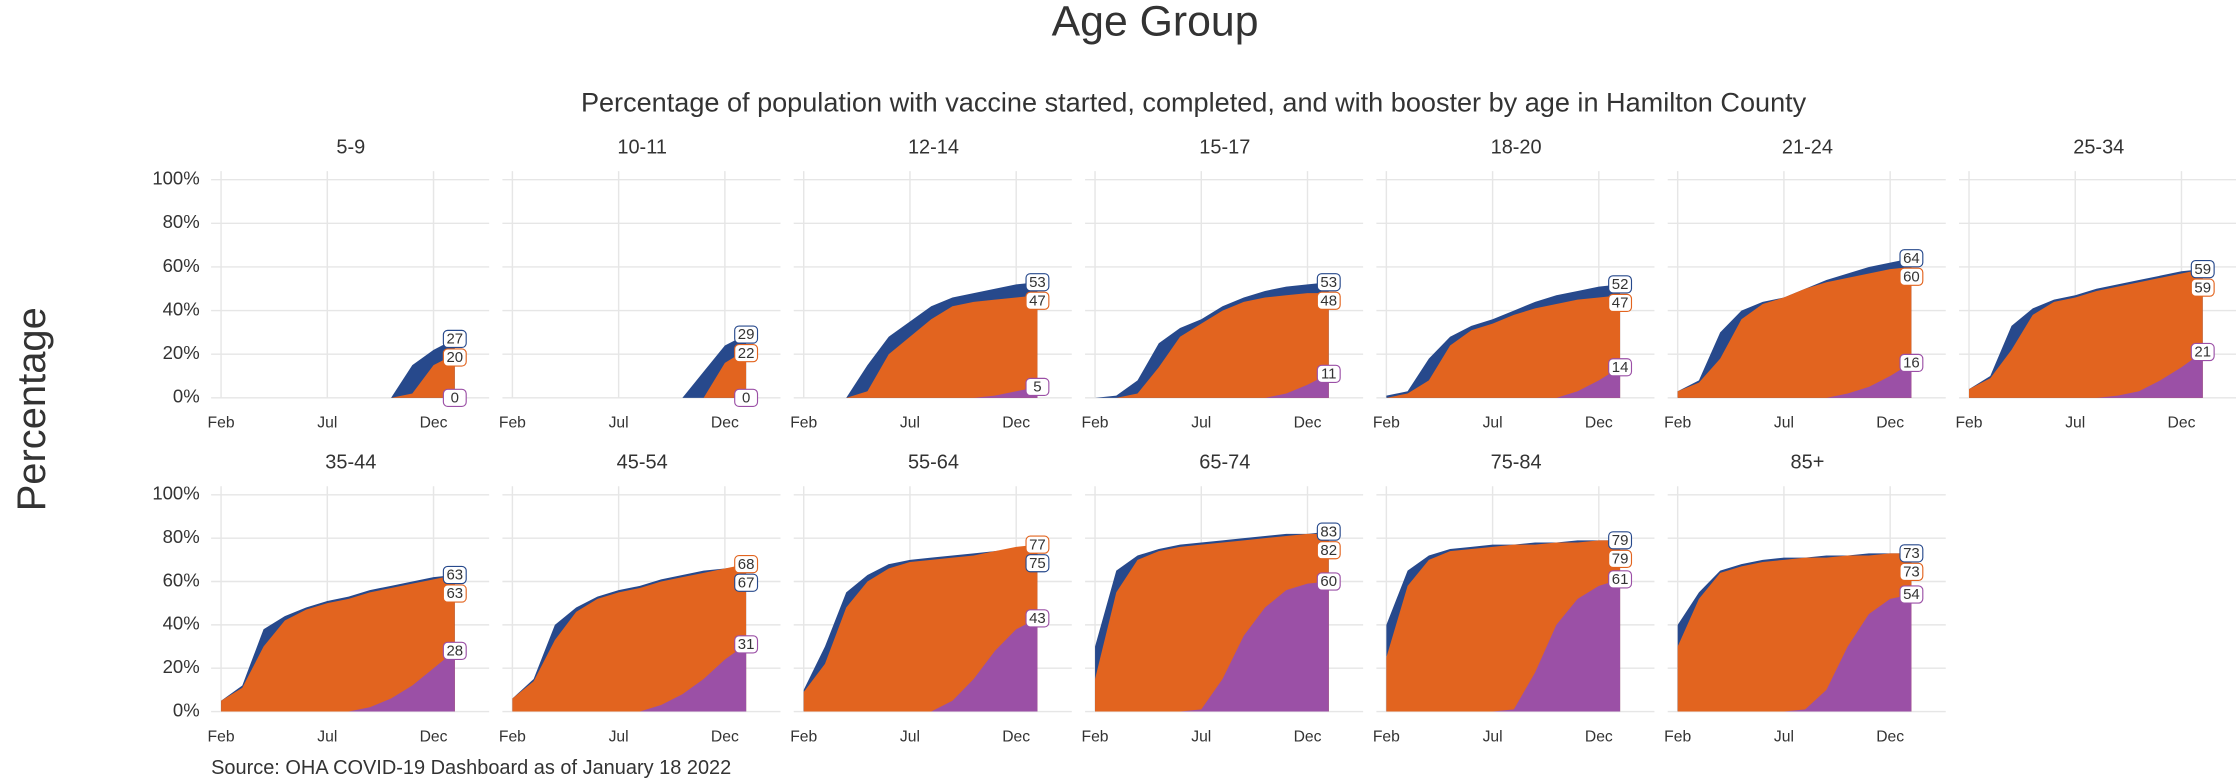 Image resolution: width=2236 pixels, height=779 pixels. I want to click on panel-title: 21-24, so click(1807, 148).